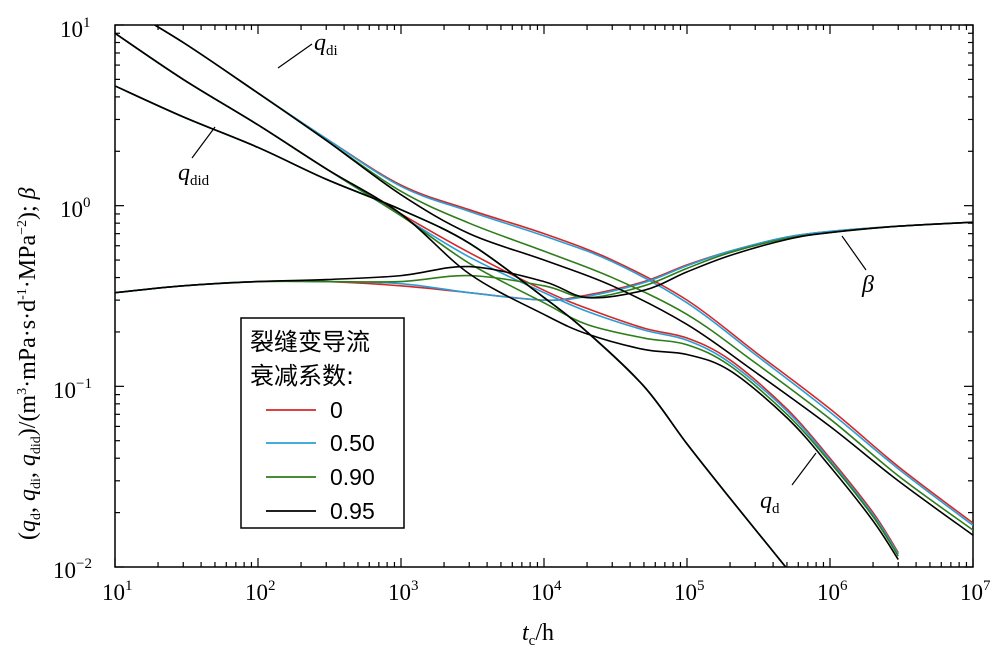 This screenshot has height=654, width=1000. What do you see at coordinates (72, 389) in the screenshot?
I see `y-tick-label: 10⁻¹` at bounding box center [72, 389].